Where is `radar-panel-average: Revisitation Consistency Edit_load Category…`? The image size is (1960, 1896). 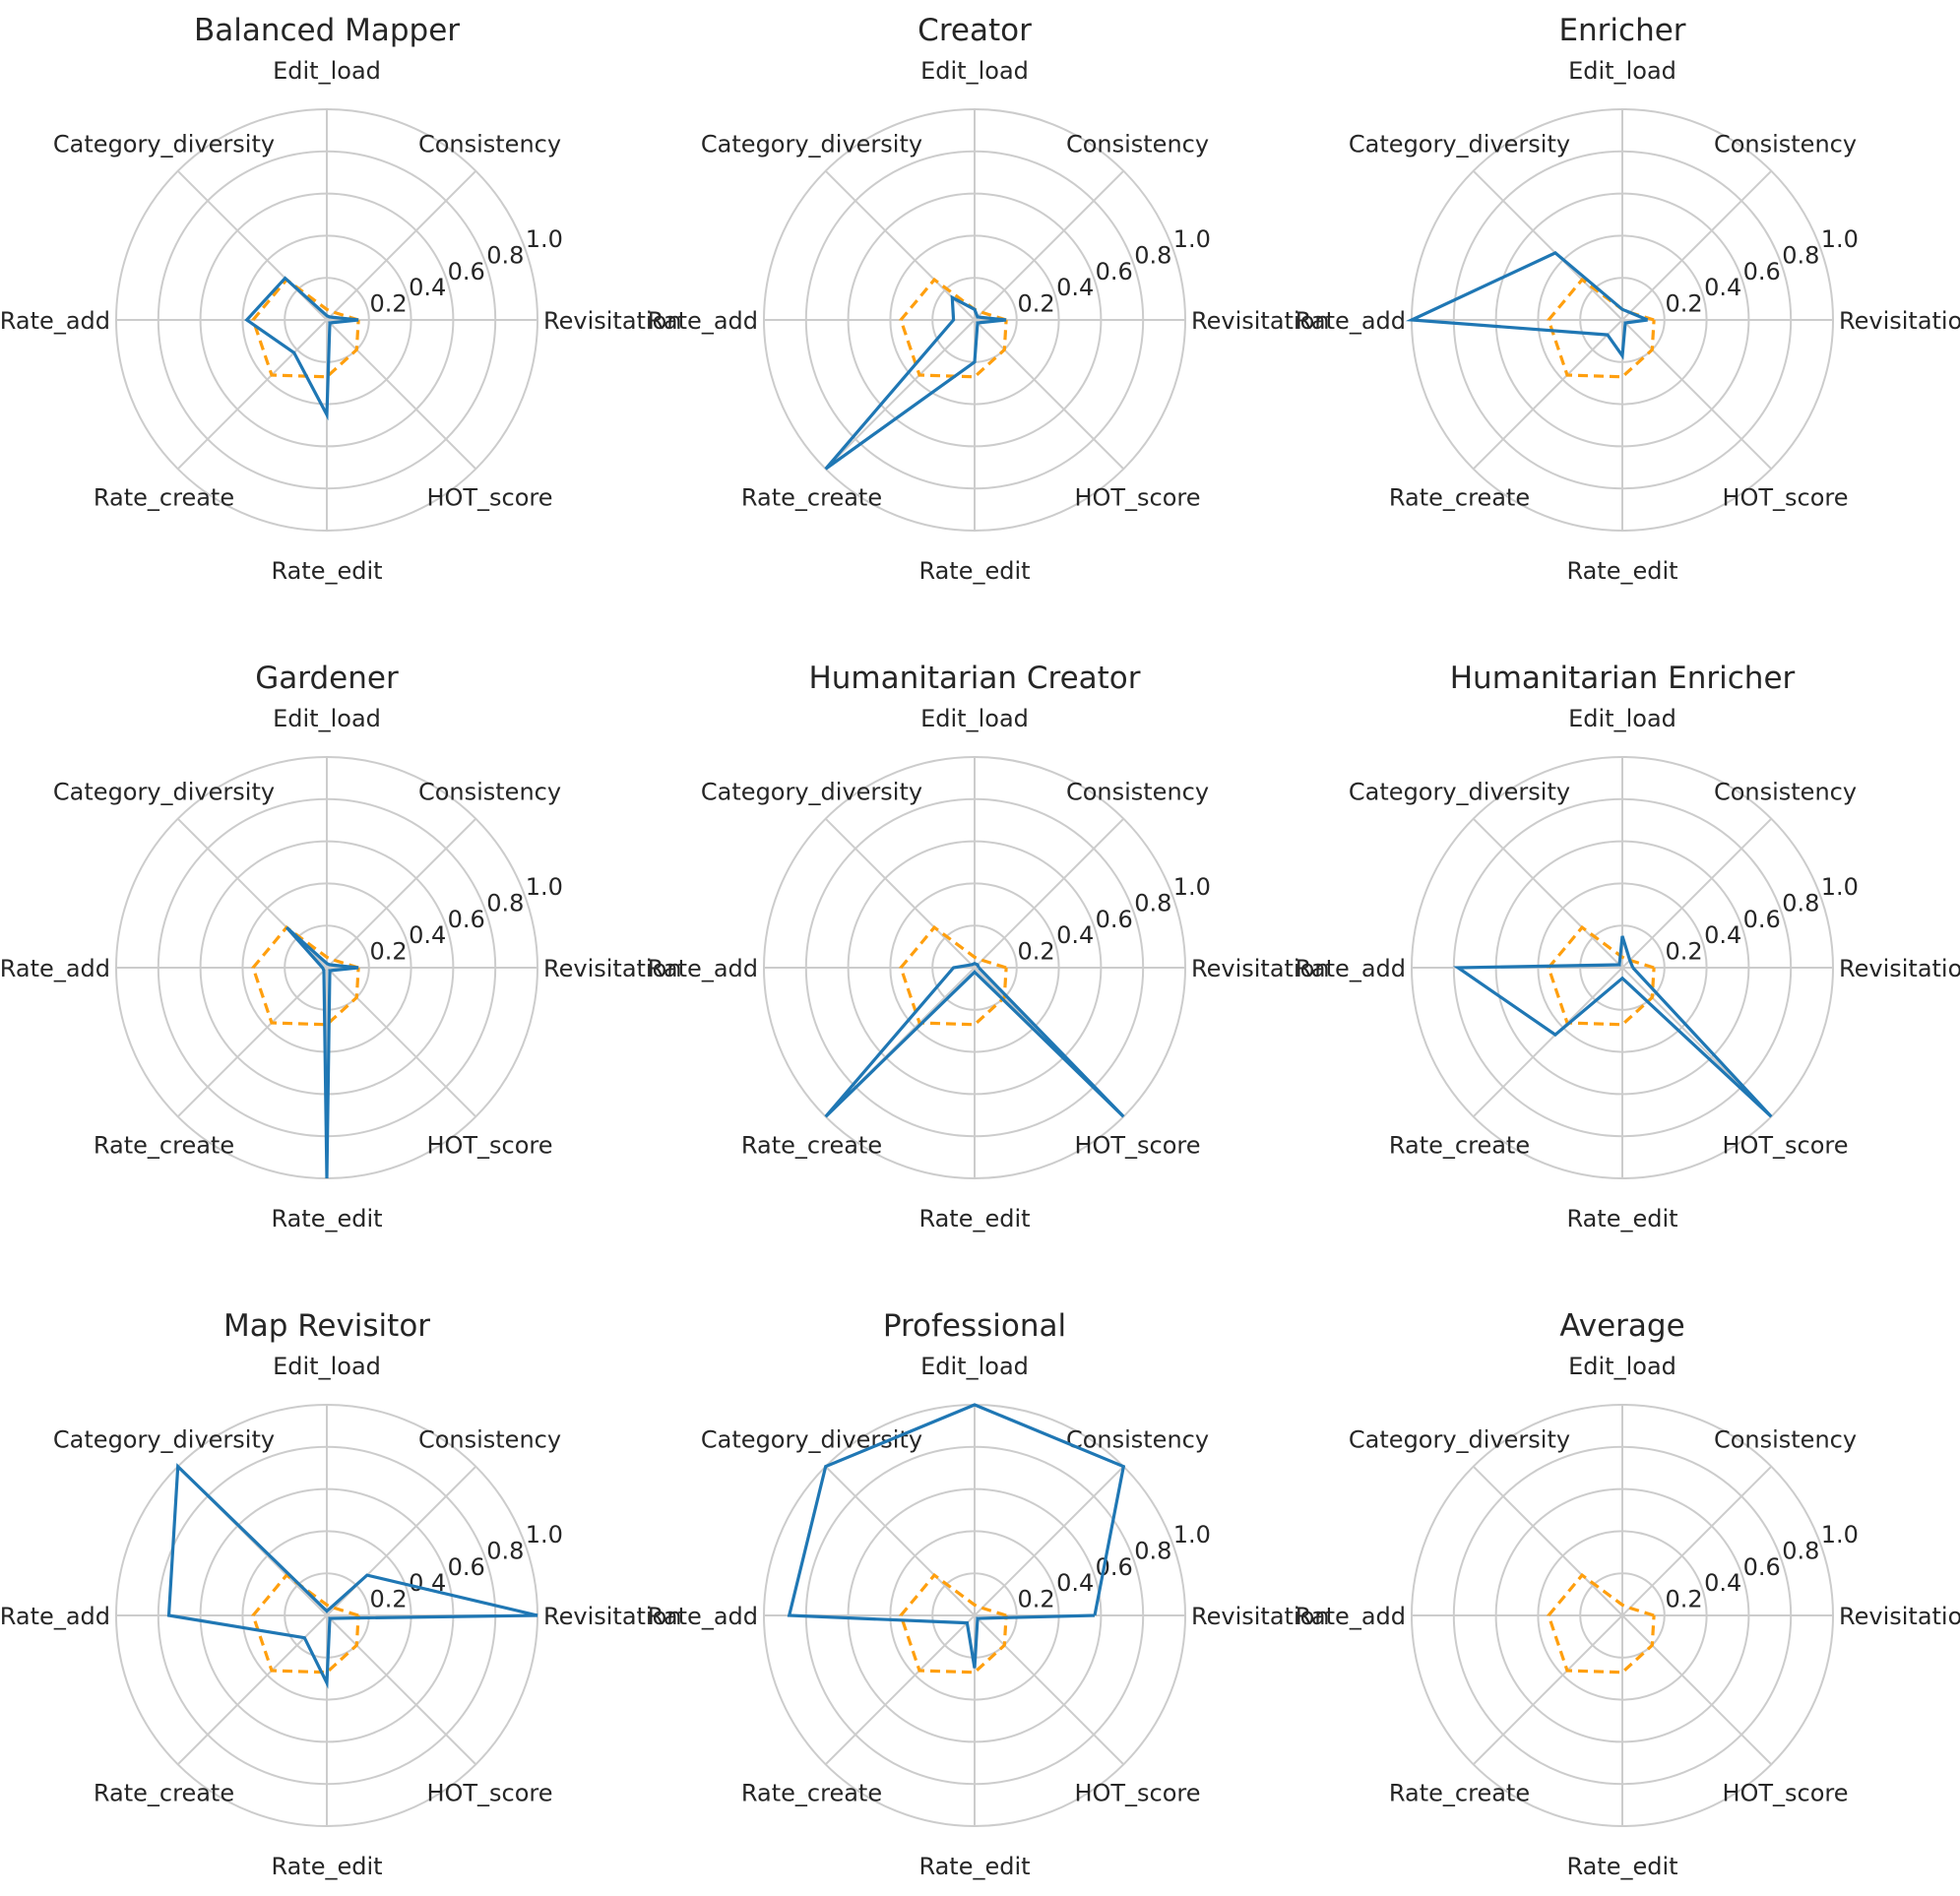
radar-panel-average: Revisitation Consistency Edit_load Category… is located at coordinates (1628, 1594).